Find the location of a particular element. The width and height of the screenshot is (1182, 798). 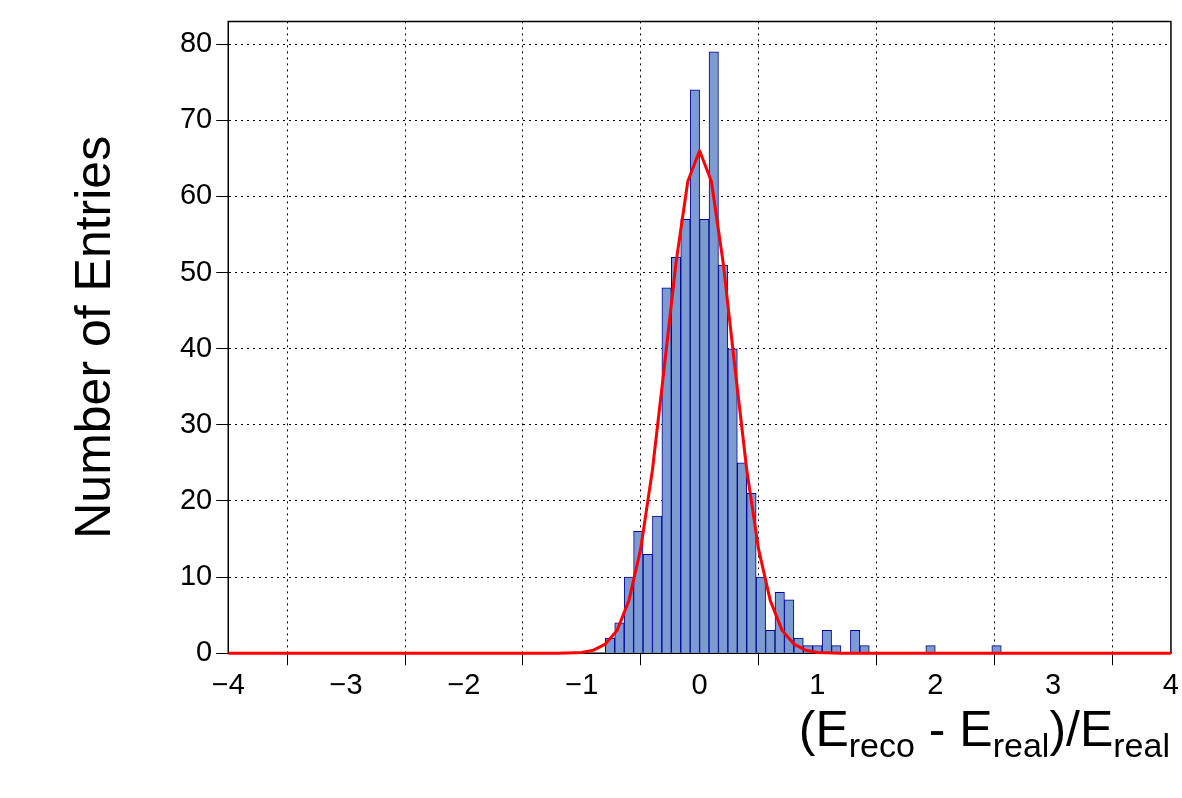

x-tick-label: 1 is located at coordinates (817, 683).